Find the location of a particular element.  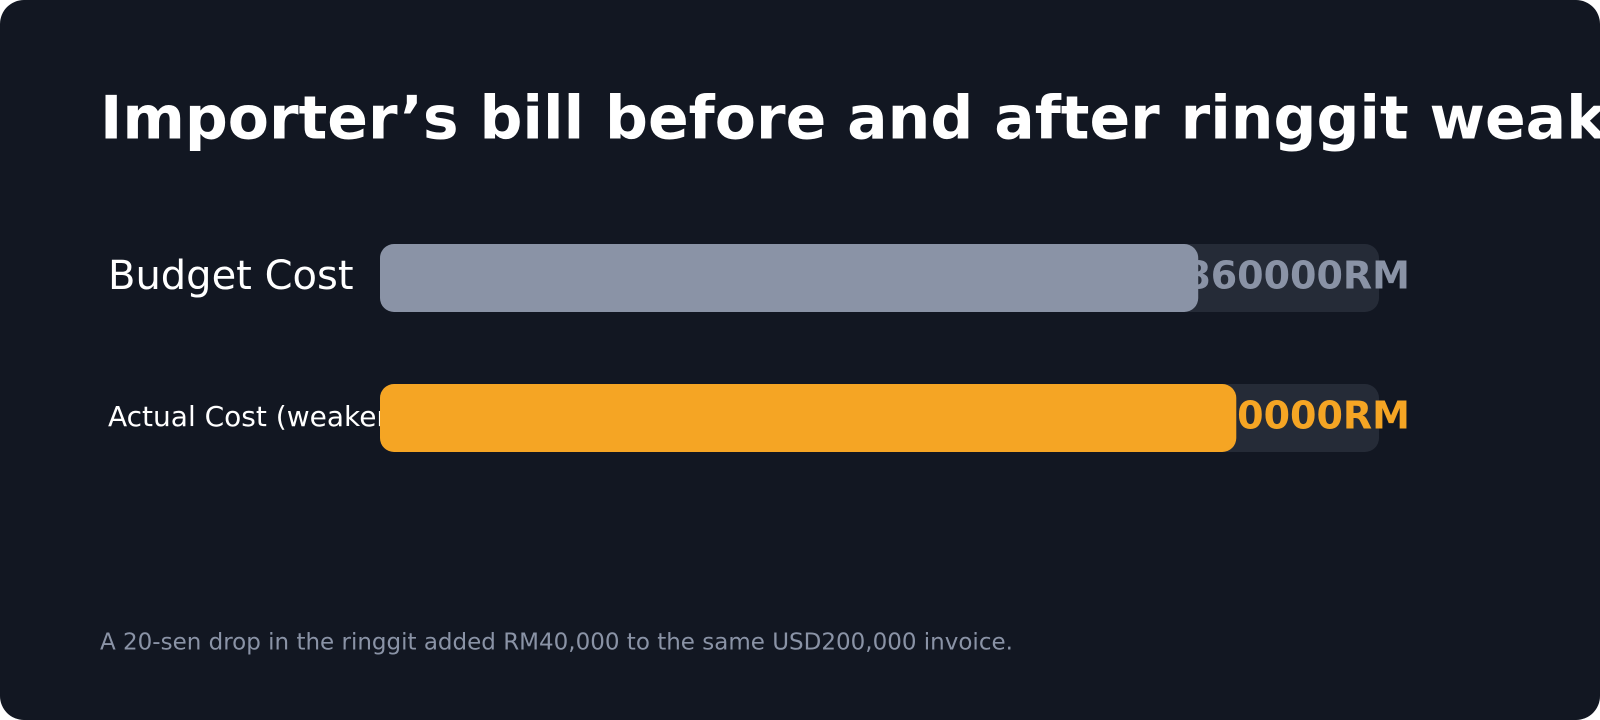

category-label: Budget Cost is located at coordinates (231, 276).